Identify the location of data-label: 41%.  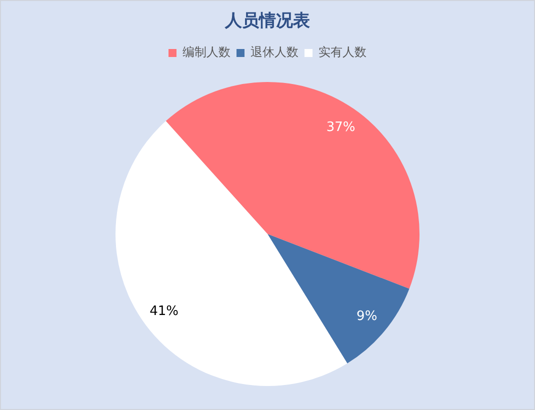
(164, 311).